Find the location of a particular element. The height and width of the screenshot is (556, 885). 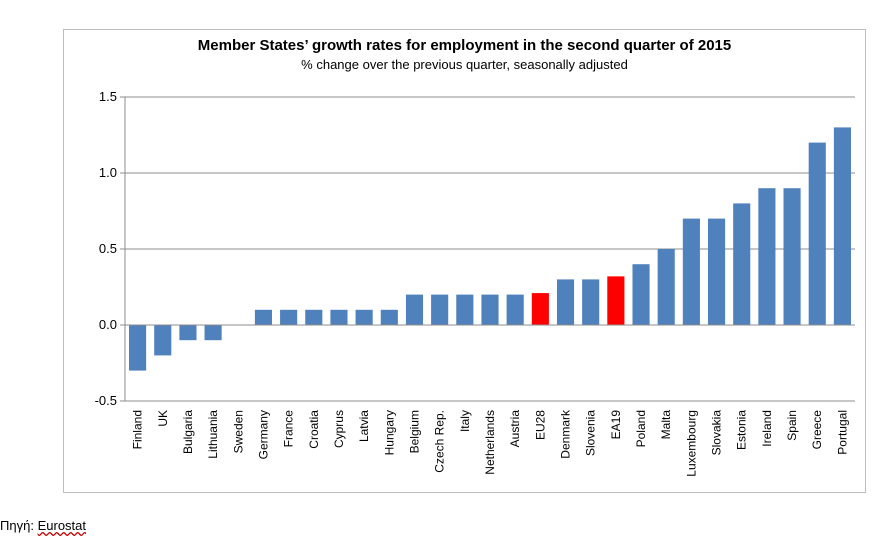

bar-greece is located at coordinates (817, 233).